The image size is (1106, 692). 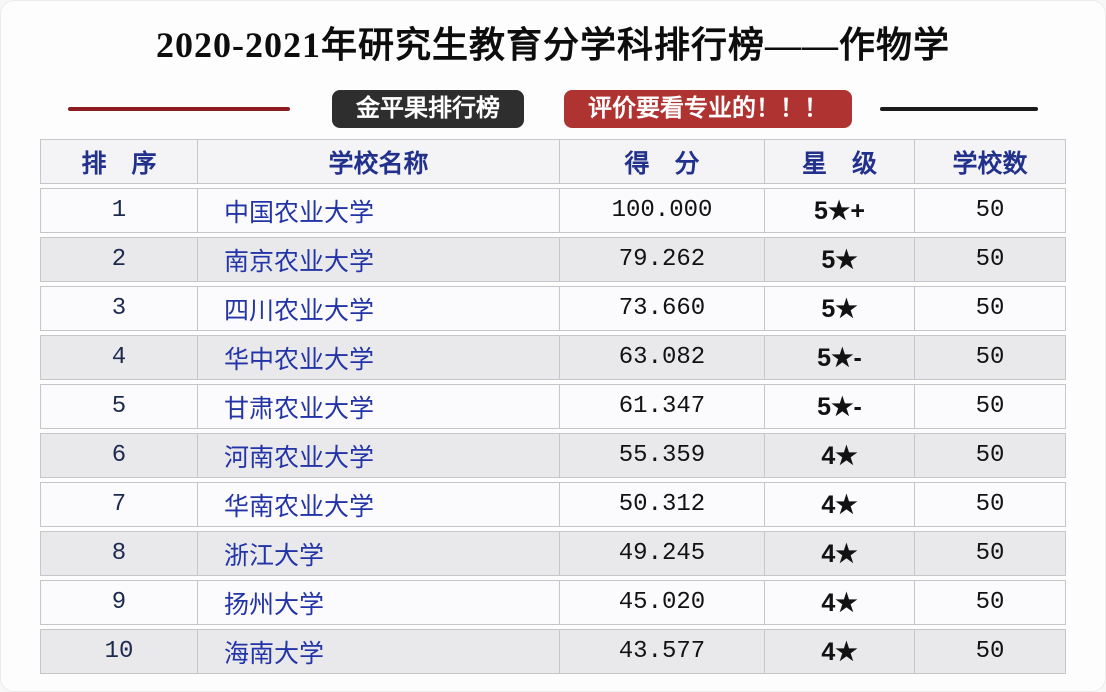 I want to click on table-row: 1 中国农业大学 100.000 5★+ 50, so click(x=553, y=210).